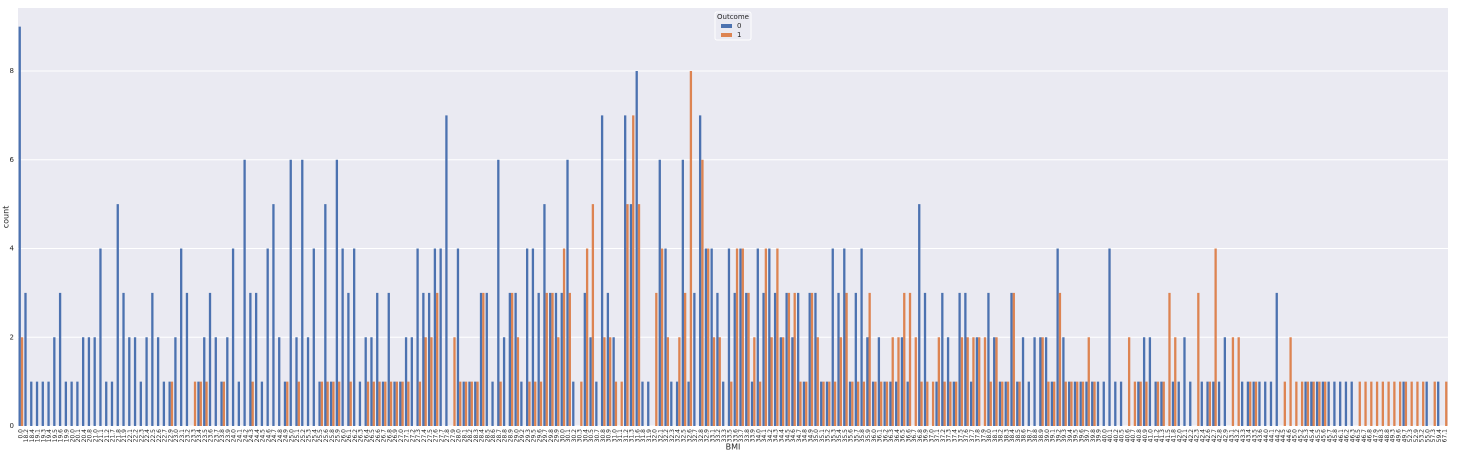 This screenshot has width=1459, height=454. Describe the element at coordinates (701, 436) in the screenshot. I see `x-tick-label: 32.8` at that location.